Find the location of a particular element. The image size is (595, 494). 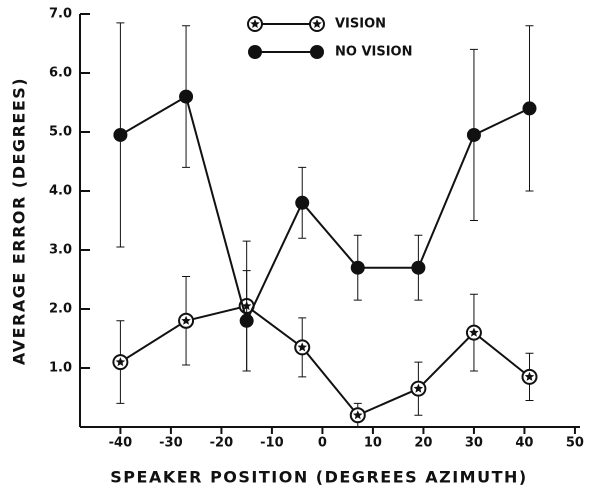

y-axis-label: AVERAGE ERROR (DEGREES) is located at coordinates (19, 221).